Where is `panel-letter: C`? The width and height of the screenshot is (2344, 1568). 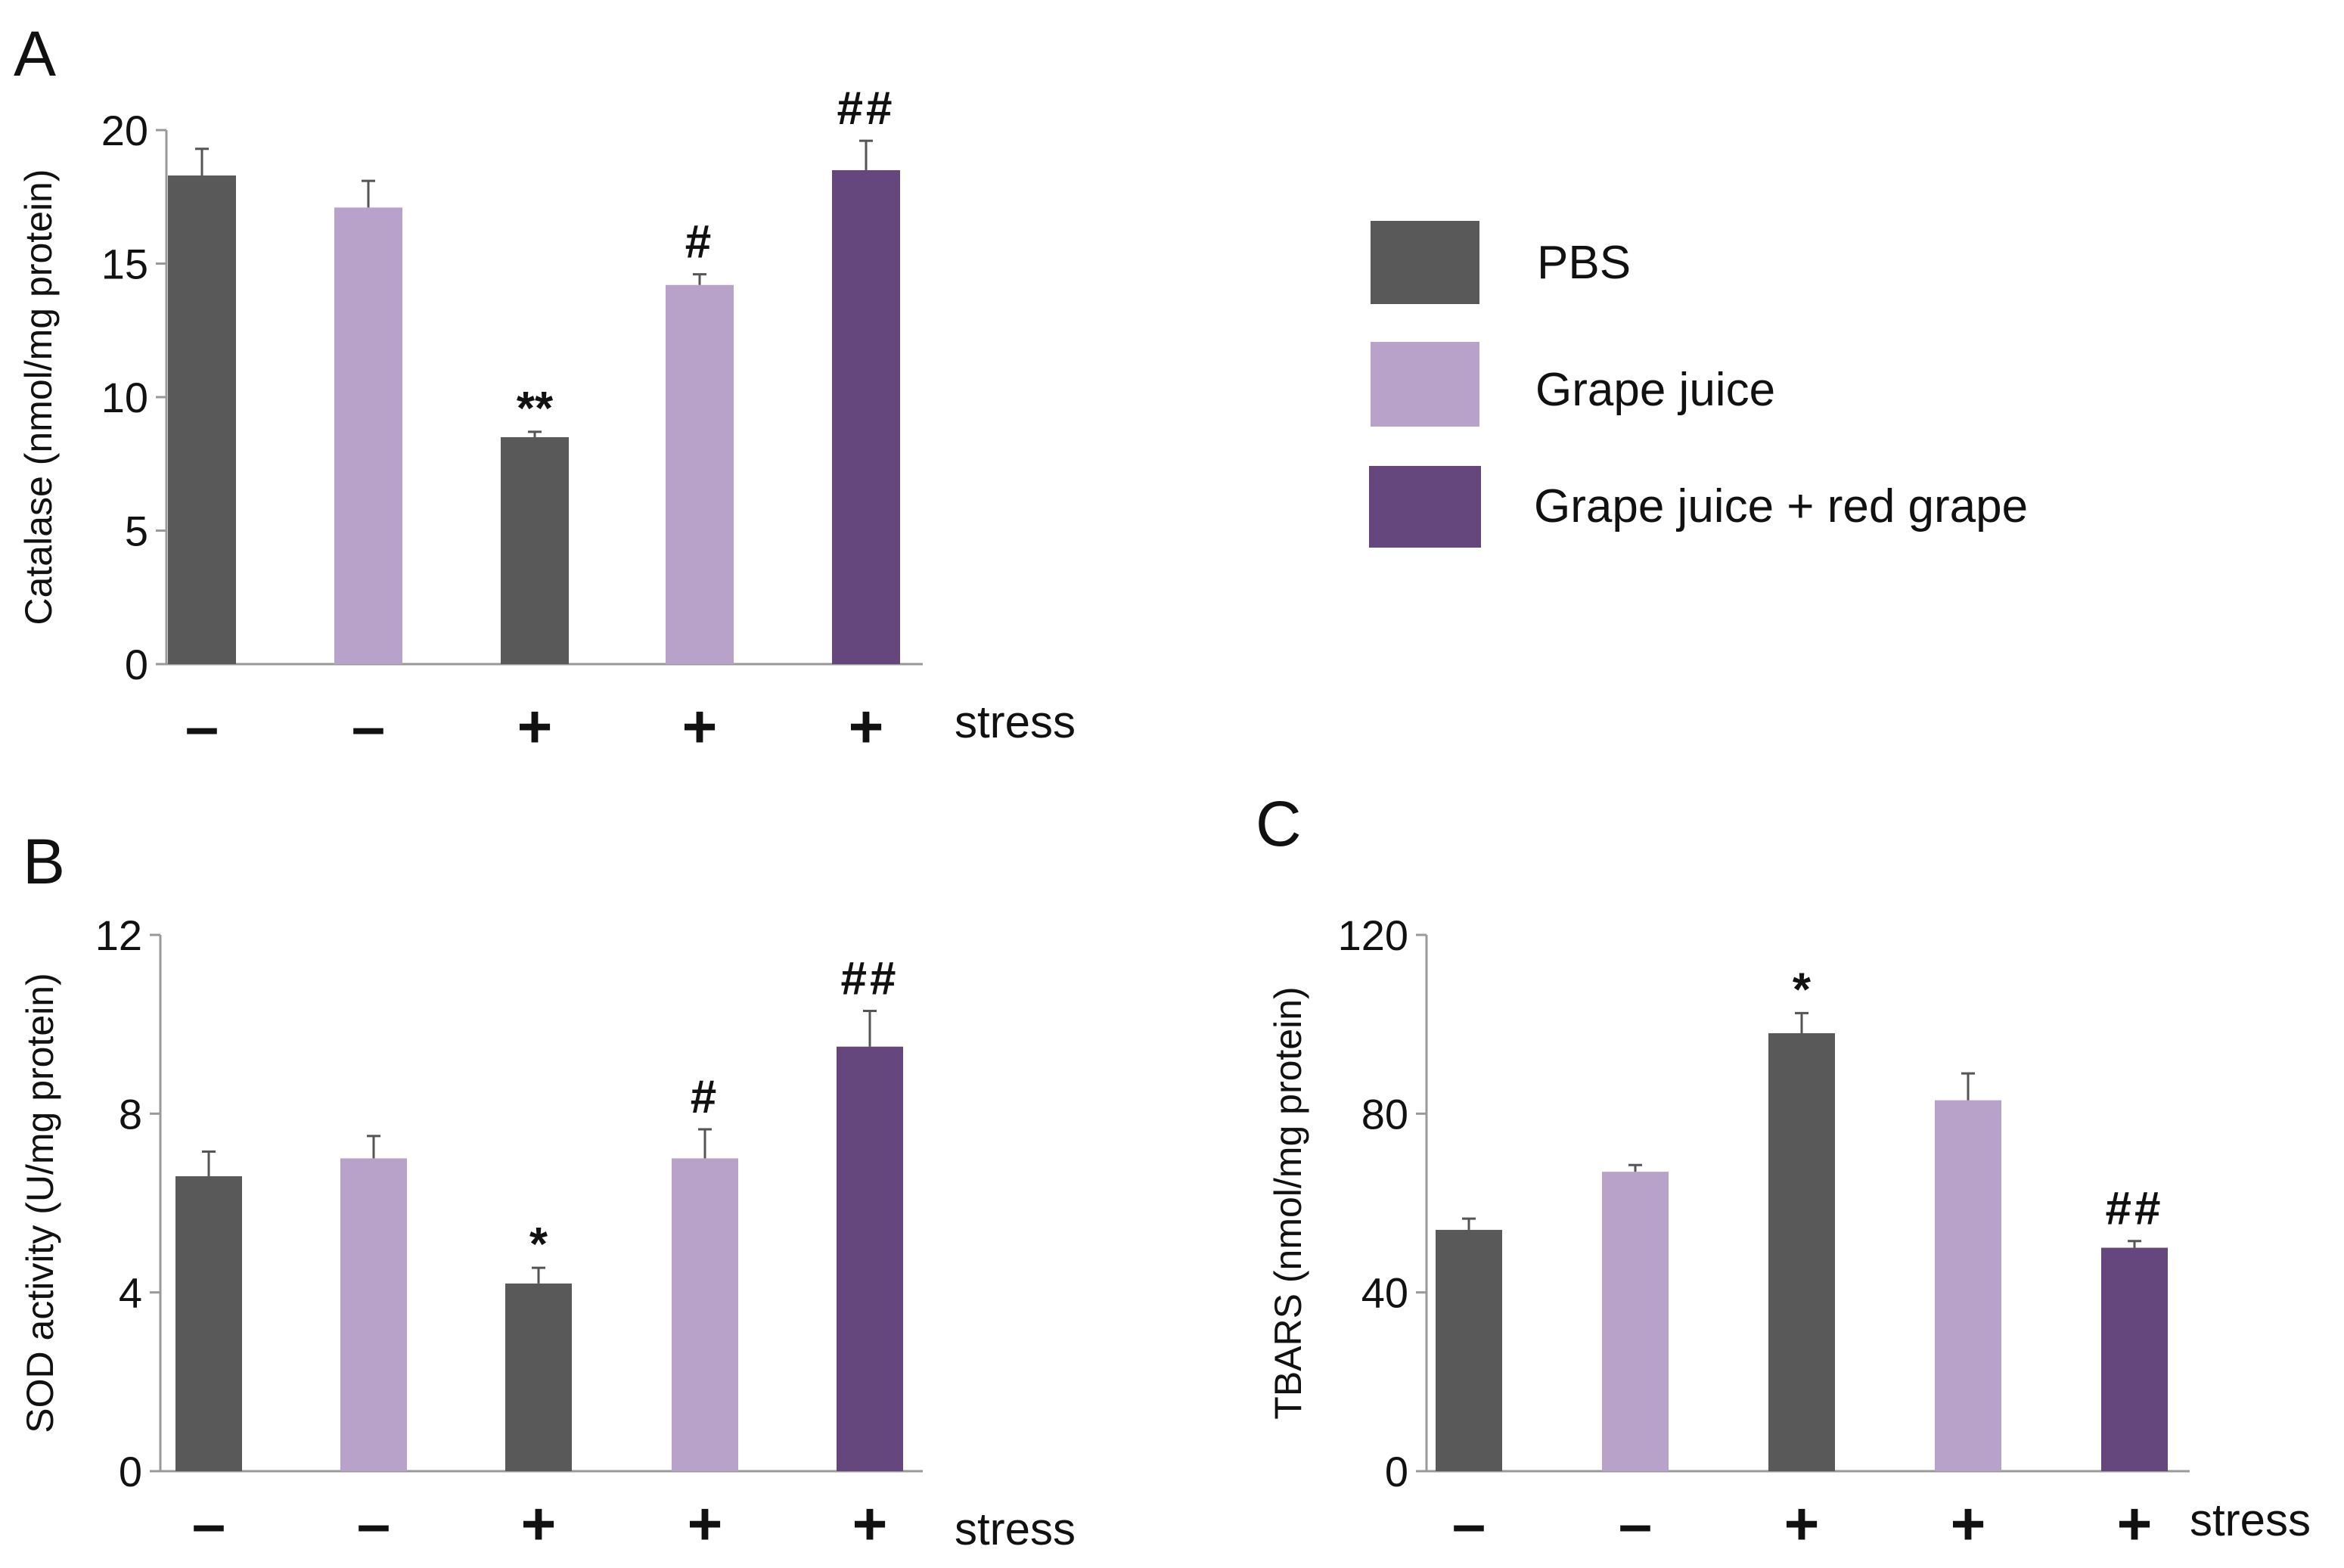 panel-letter: C is located at coordinates (1279, 824).